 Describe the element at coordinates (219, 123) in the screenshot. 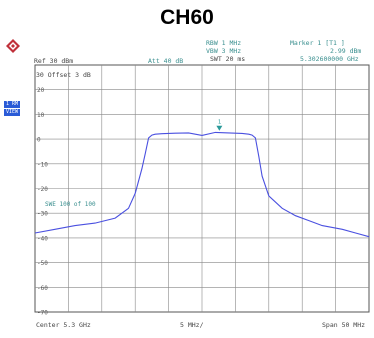

I see `marker-1-label: 1` at that location.